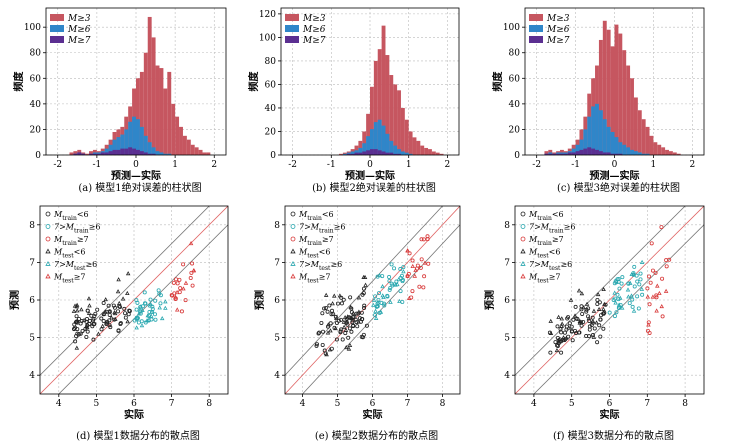 This screenshot has height=447, width=747. Describe the element at coordinates (376, 435) in the screenshot. I see `panel-caption: (e) 模型2数据分布的散点图` at that location.